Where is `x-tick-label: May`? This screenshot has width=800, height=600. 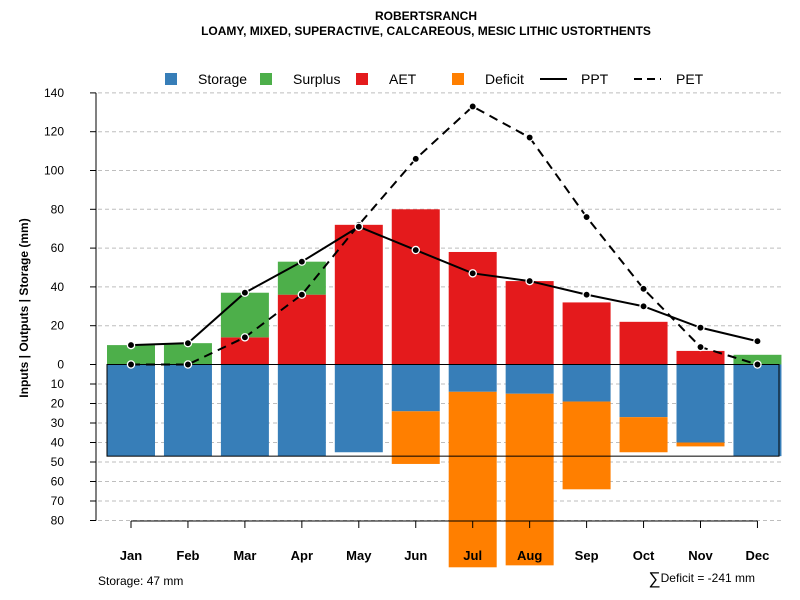 x-tick-label: May is located at coordinates (359, 555).